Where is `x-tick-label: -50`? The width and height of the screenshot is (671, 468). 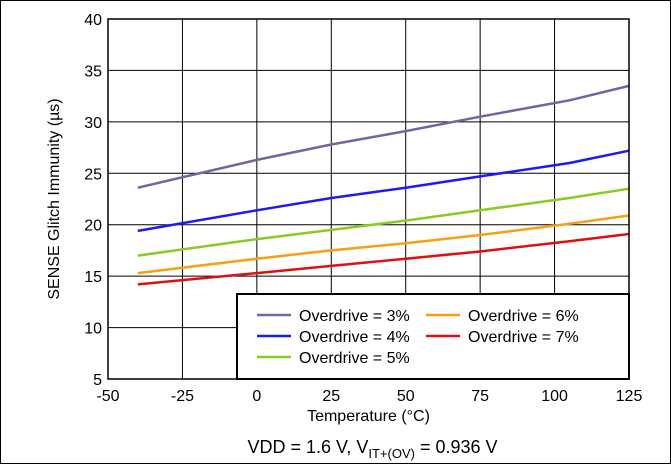 x-tick-label: -50 is located at coordinates (107, 396).